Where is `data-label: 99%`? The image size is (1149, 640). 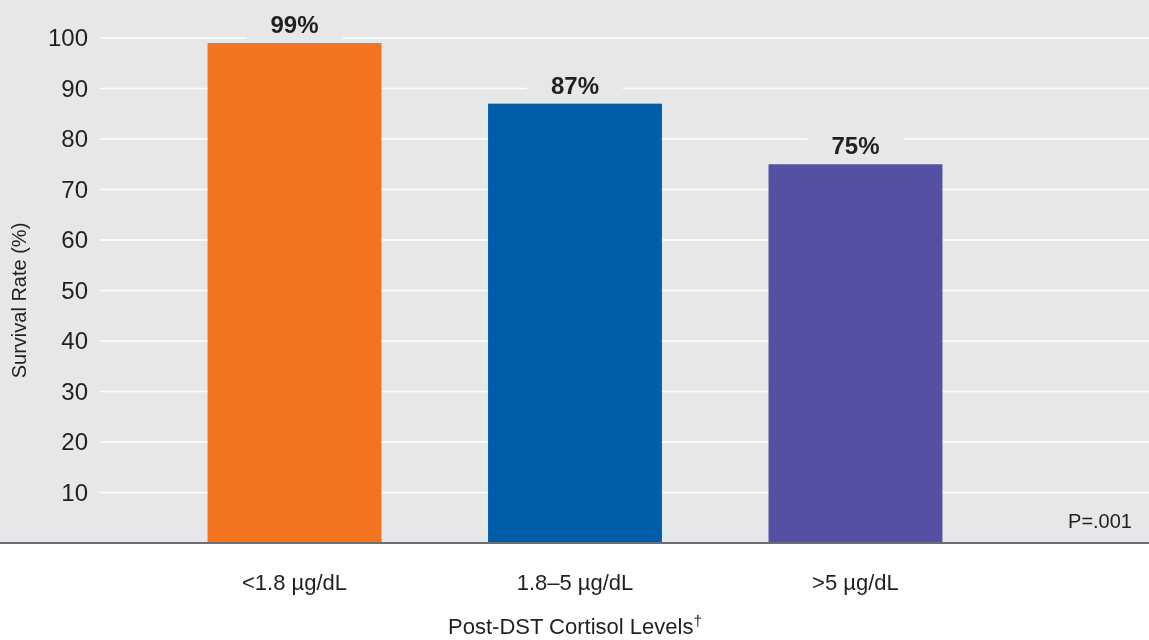 data-label: 99% is located at coordinates (294, 25).